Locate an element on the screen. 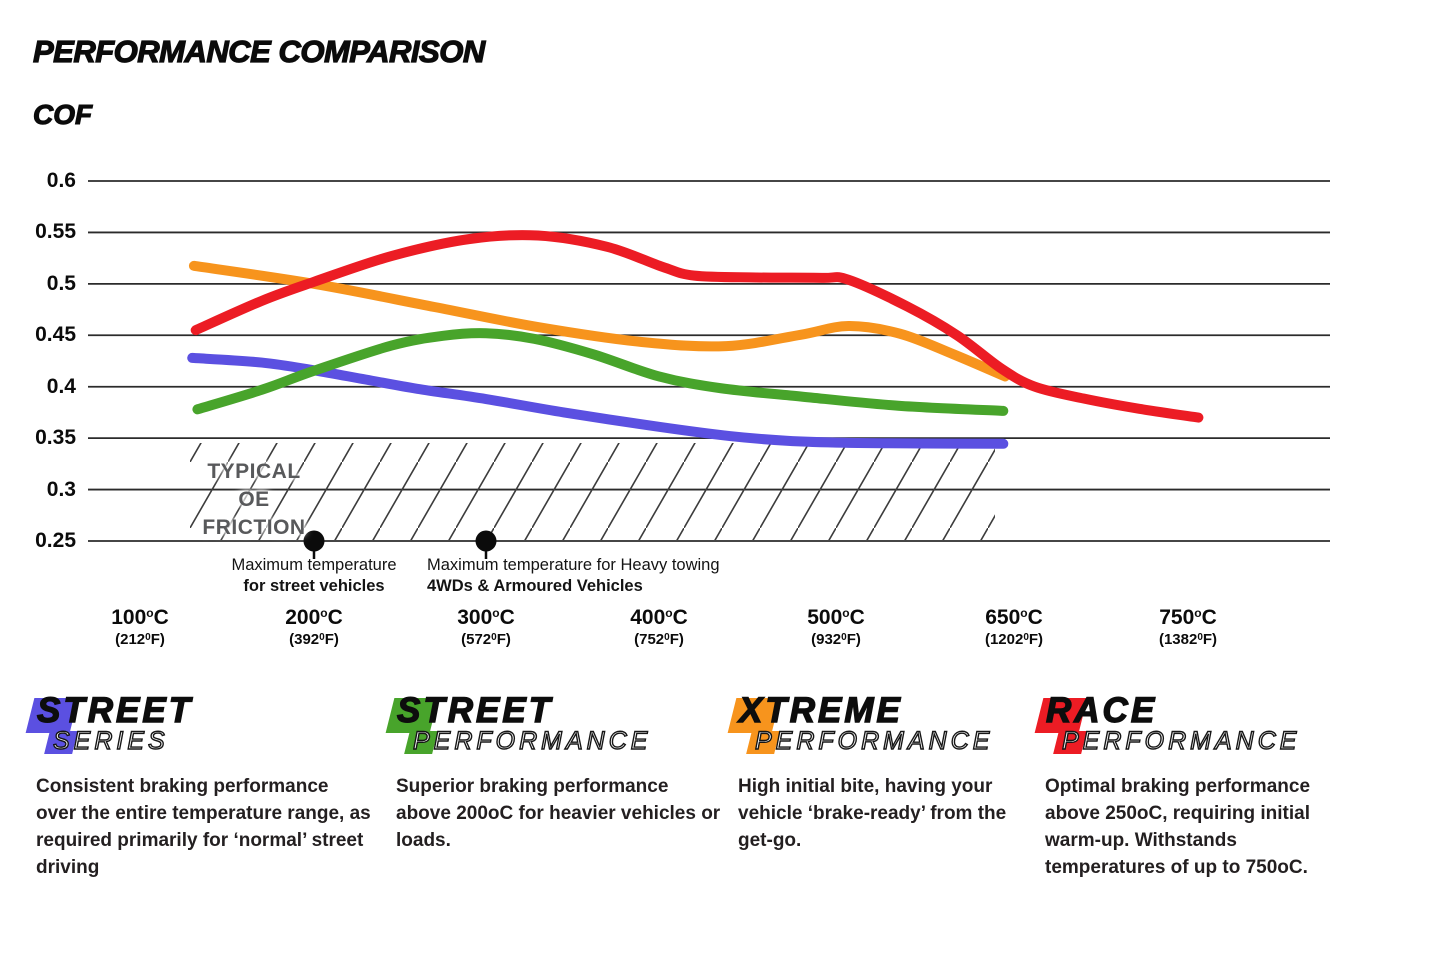 Image resolution: width=1445 pixels, height=972 pixels. annotation-line2: for street vehicles is located at coordinates (314, 585).